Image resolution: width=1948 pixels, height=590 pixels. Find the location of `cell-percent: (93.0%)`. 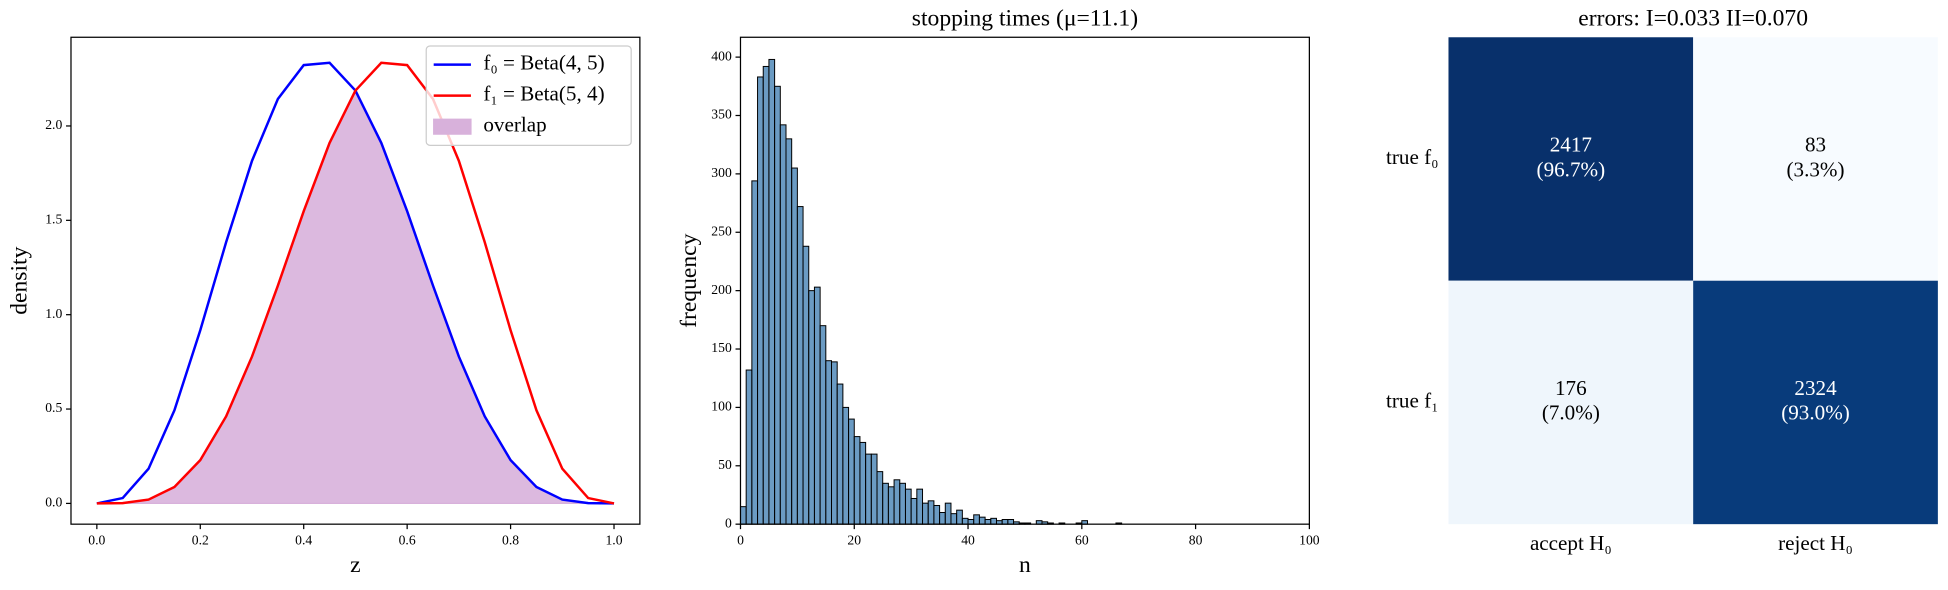

cell-percent: (93.0%) is located at coordinates (1815, 413).